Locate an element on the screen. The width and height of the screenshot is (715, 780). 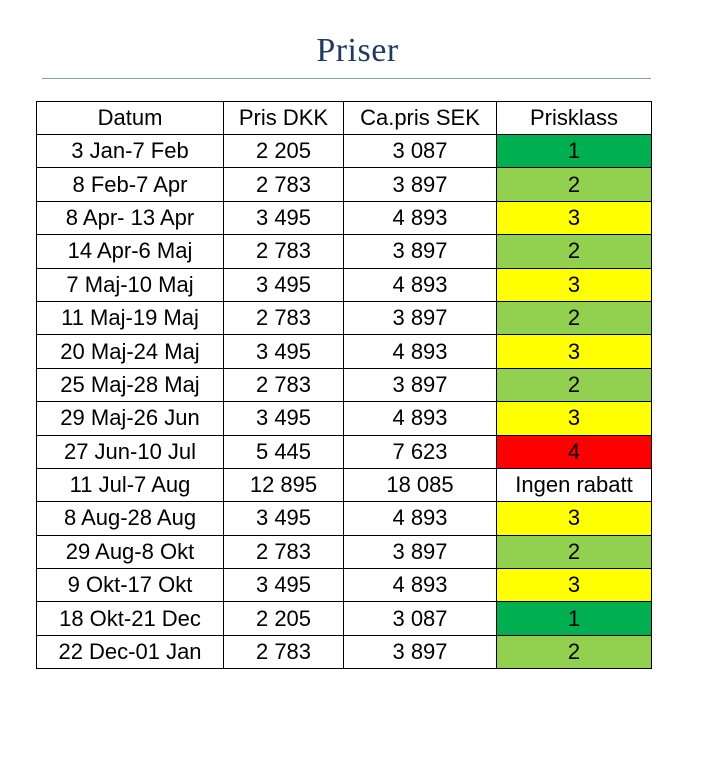
cell-datum: 25 Maj-28 Maj is located at coordinates (130, 385).